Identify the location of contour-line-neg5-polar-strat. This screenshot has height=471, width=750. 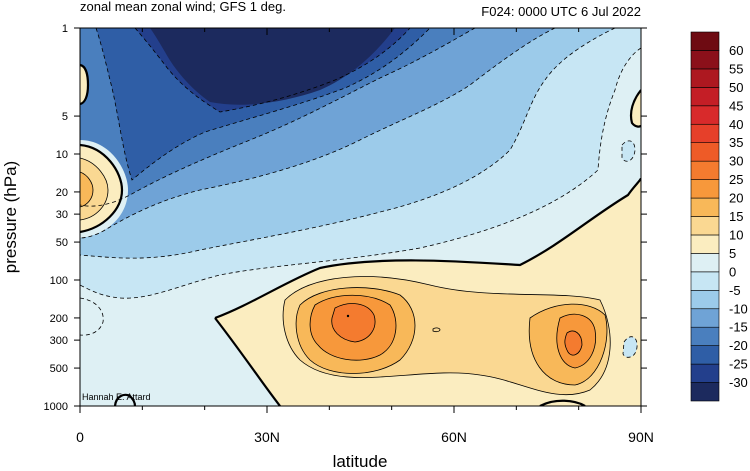
(628, 151).